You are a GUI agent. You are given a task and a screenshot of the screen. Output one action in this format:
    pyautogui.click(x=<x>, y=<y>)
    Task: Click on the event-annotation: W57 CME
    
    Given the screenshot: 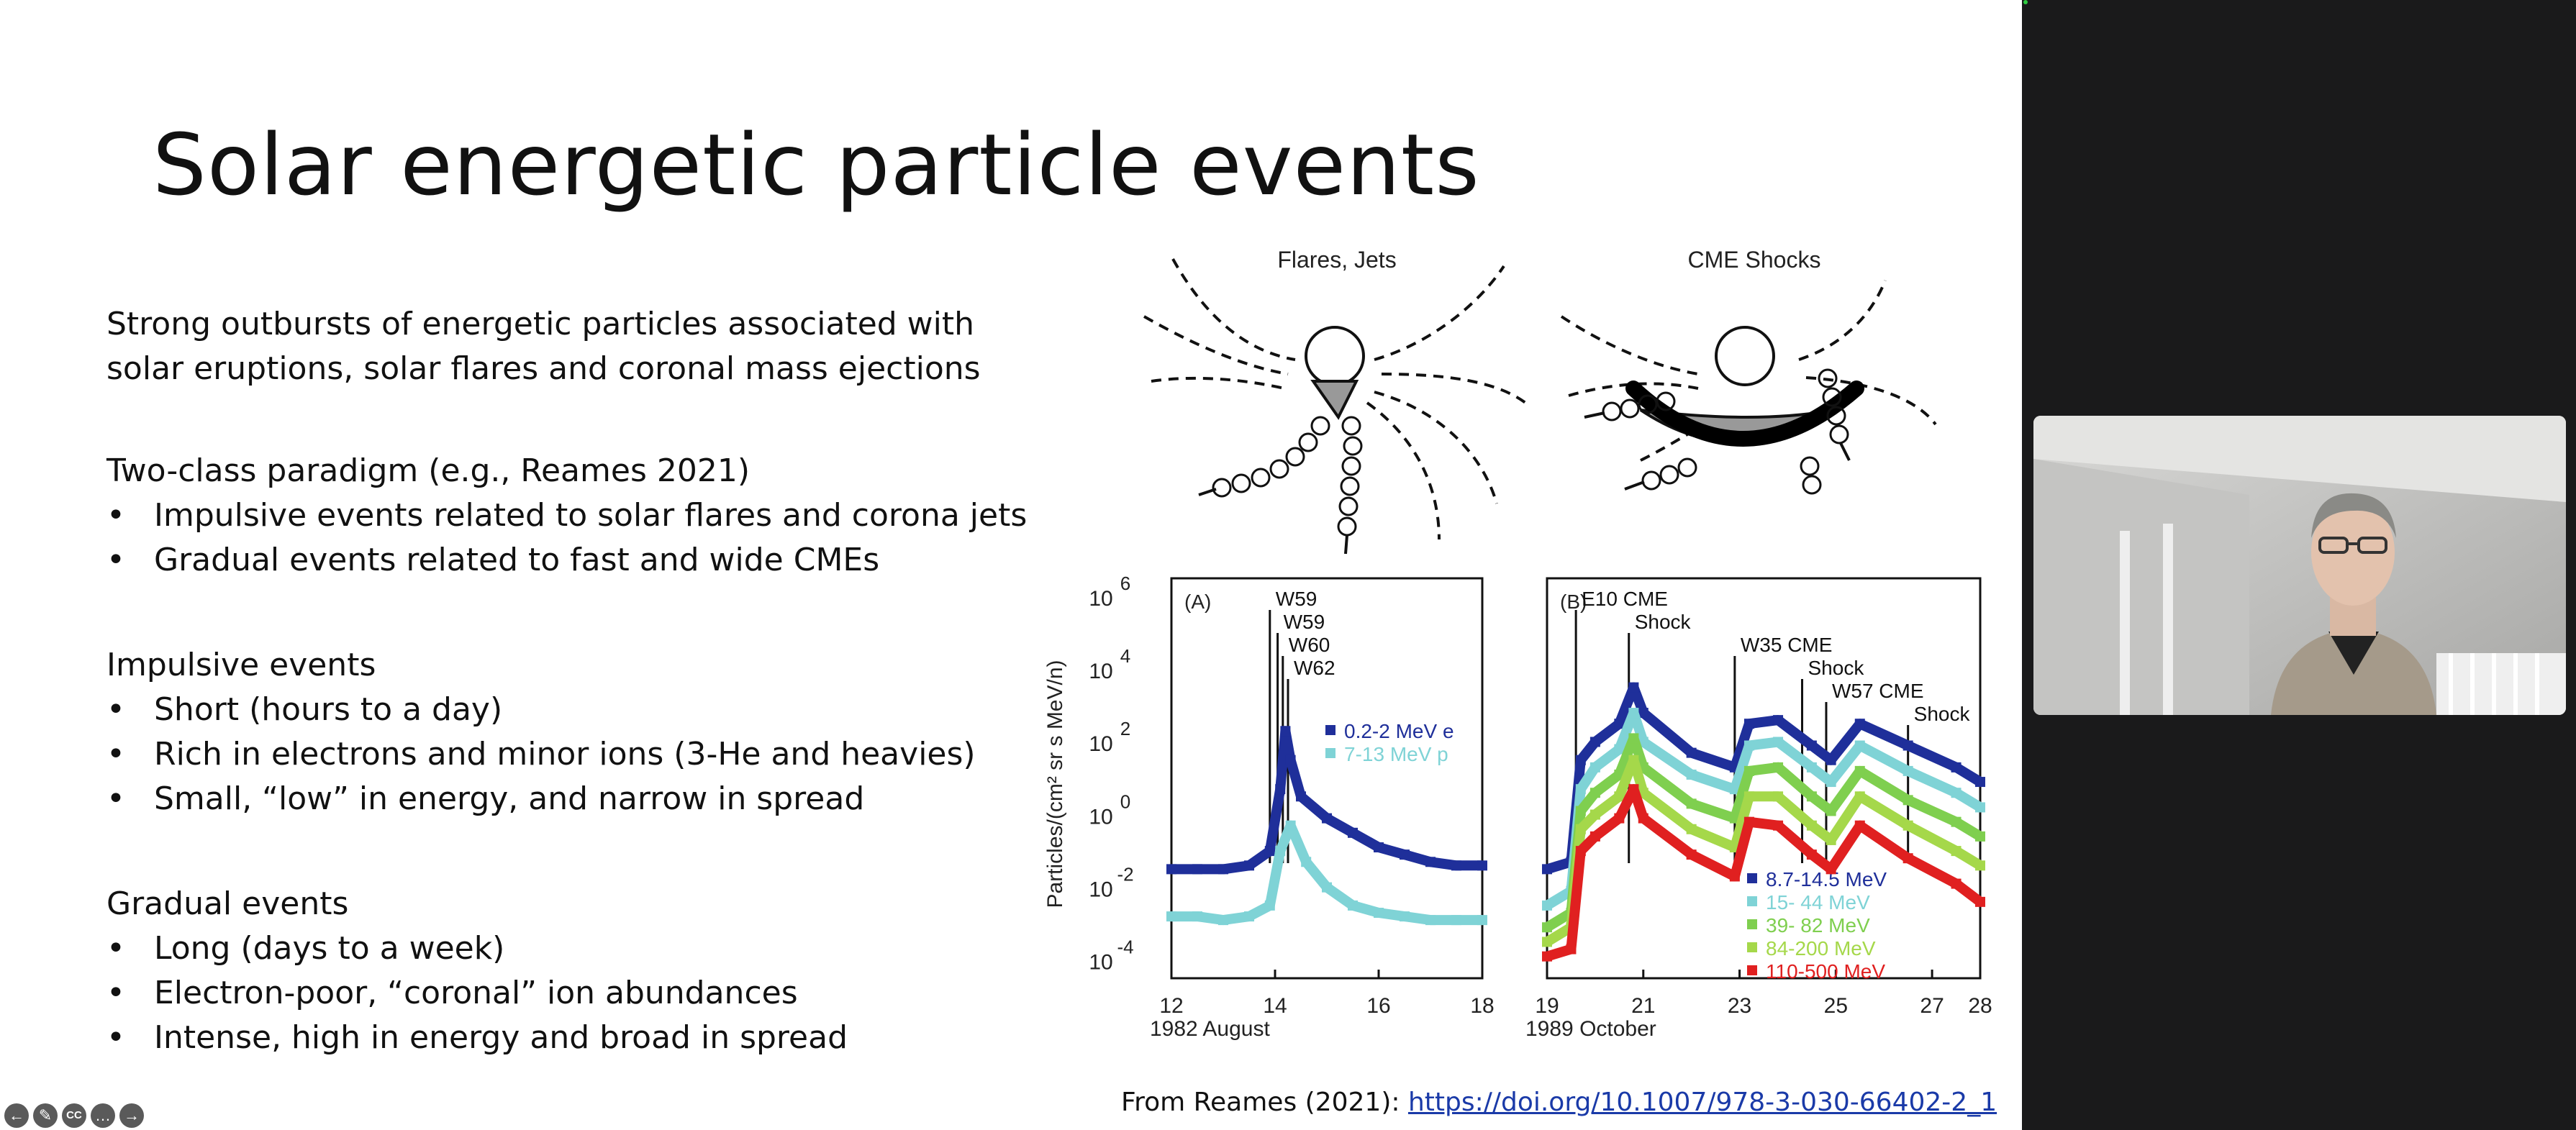 What is the action you would take?
    pyautogui.click(x=1878, y=691)
    